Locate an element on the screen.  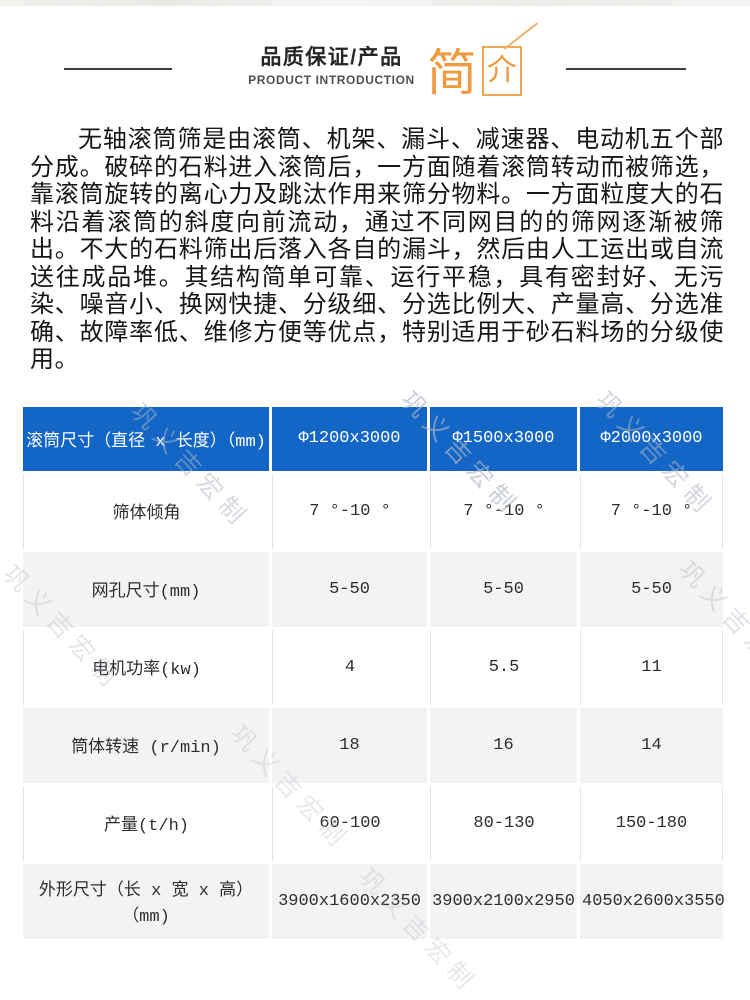
section-title-en: PRODUCT INTRODUCTION is located at coordinates (331, 80).